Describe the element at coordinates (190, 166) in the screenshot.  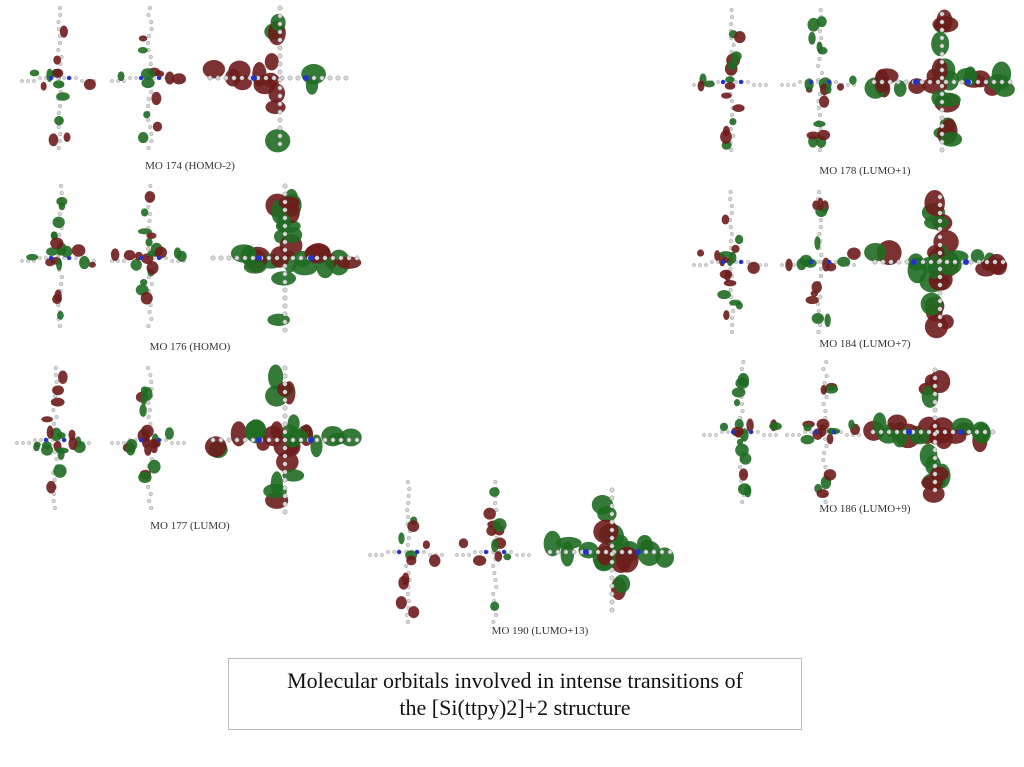
I see `panel-label-mo174: MO 174 (HOMO-2)` at that location.